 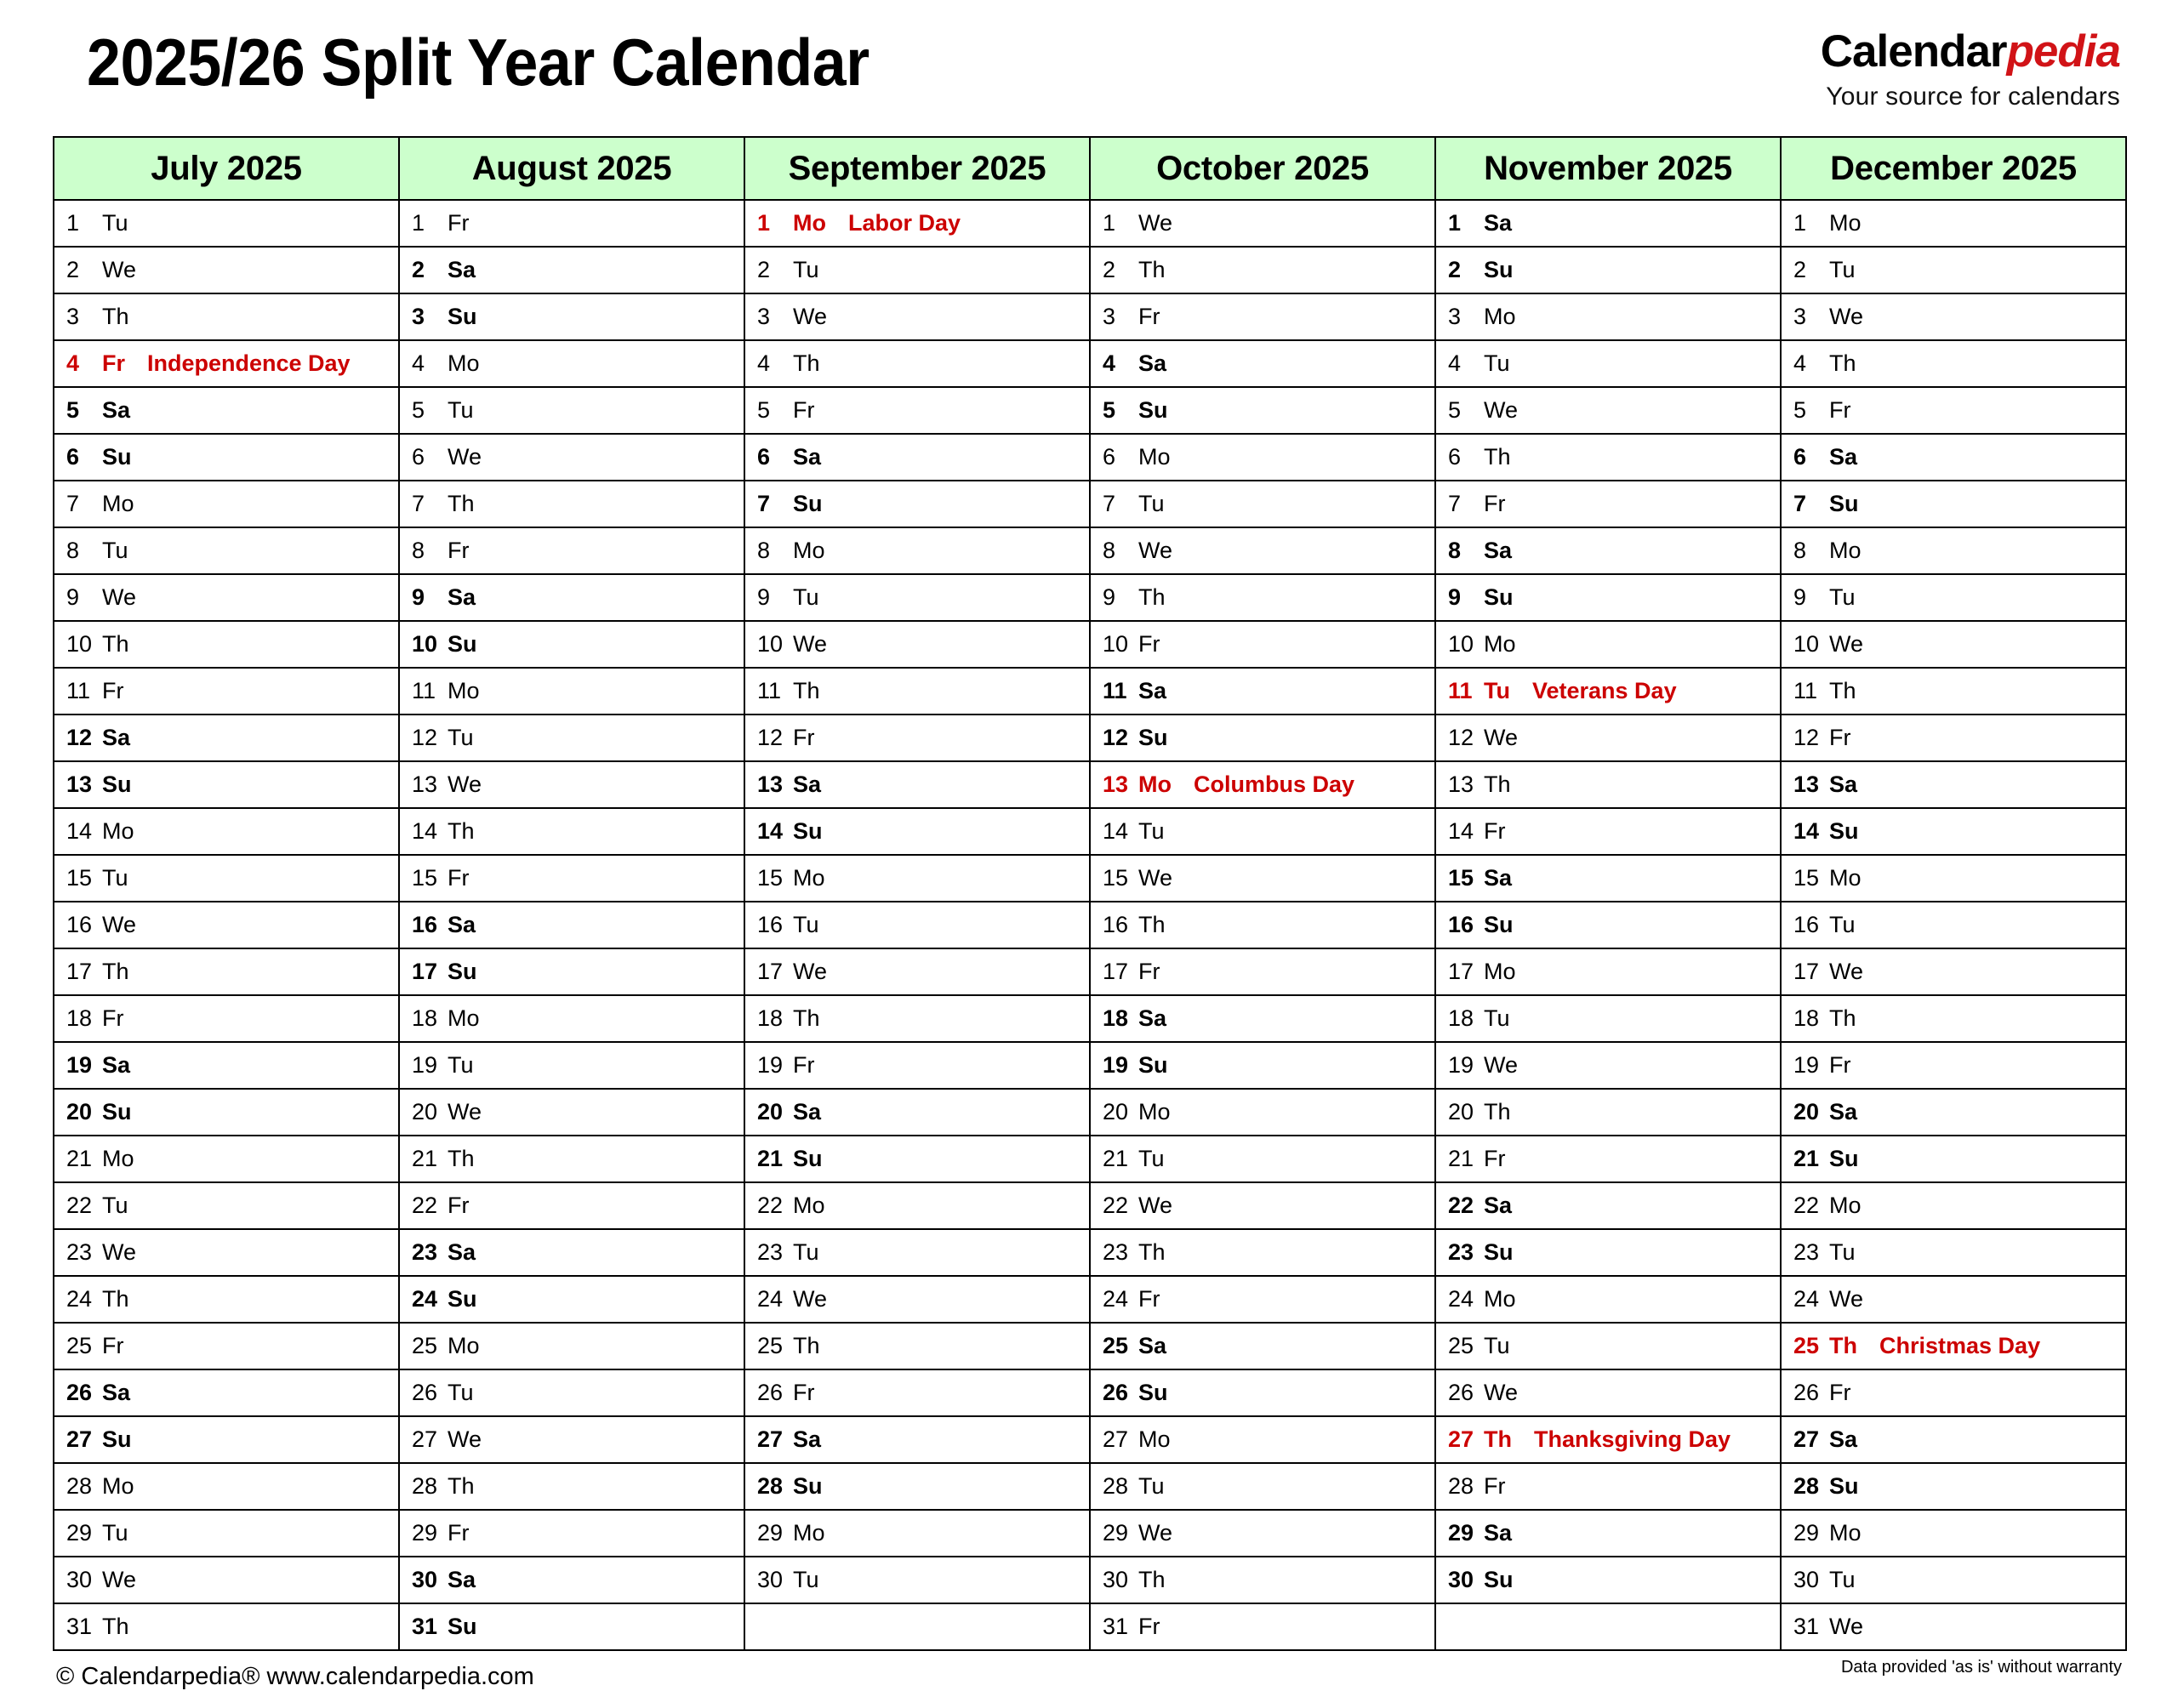 What do you see at coordinates (1608, 1486) in the screenshot?
I see `calendar-cell-day: 28 Fr` at bounding box center [1608, 1486].